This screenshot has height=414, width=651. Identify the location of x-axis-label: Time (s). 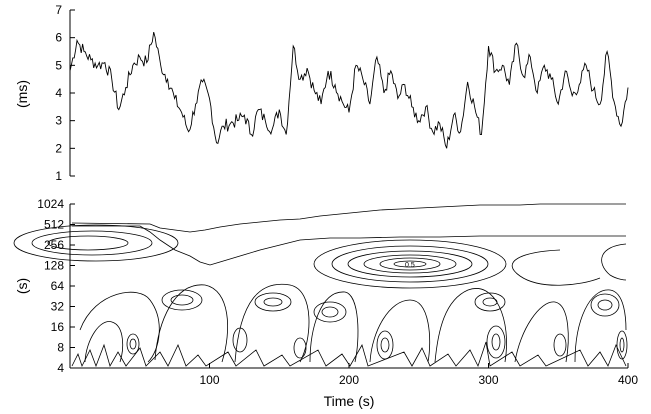
(349, 401).